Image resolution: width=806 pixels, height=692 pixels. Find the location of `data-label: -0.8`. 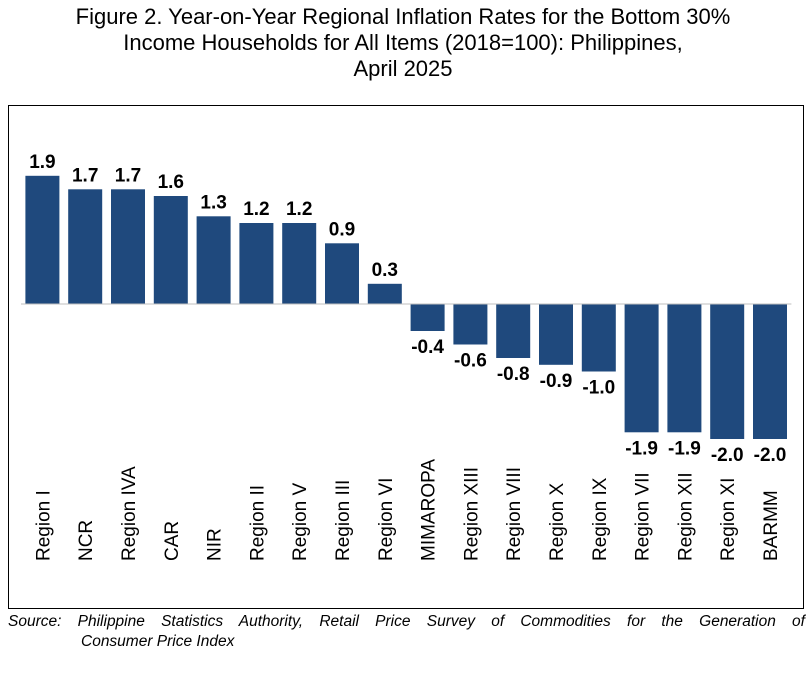

data-label: -0.8 is located at coordinates (513, 374).